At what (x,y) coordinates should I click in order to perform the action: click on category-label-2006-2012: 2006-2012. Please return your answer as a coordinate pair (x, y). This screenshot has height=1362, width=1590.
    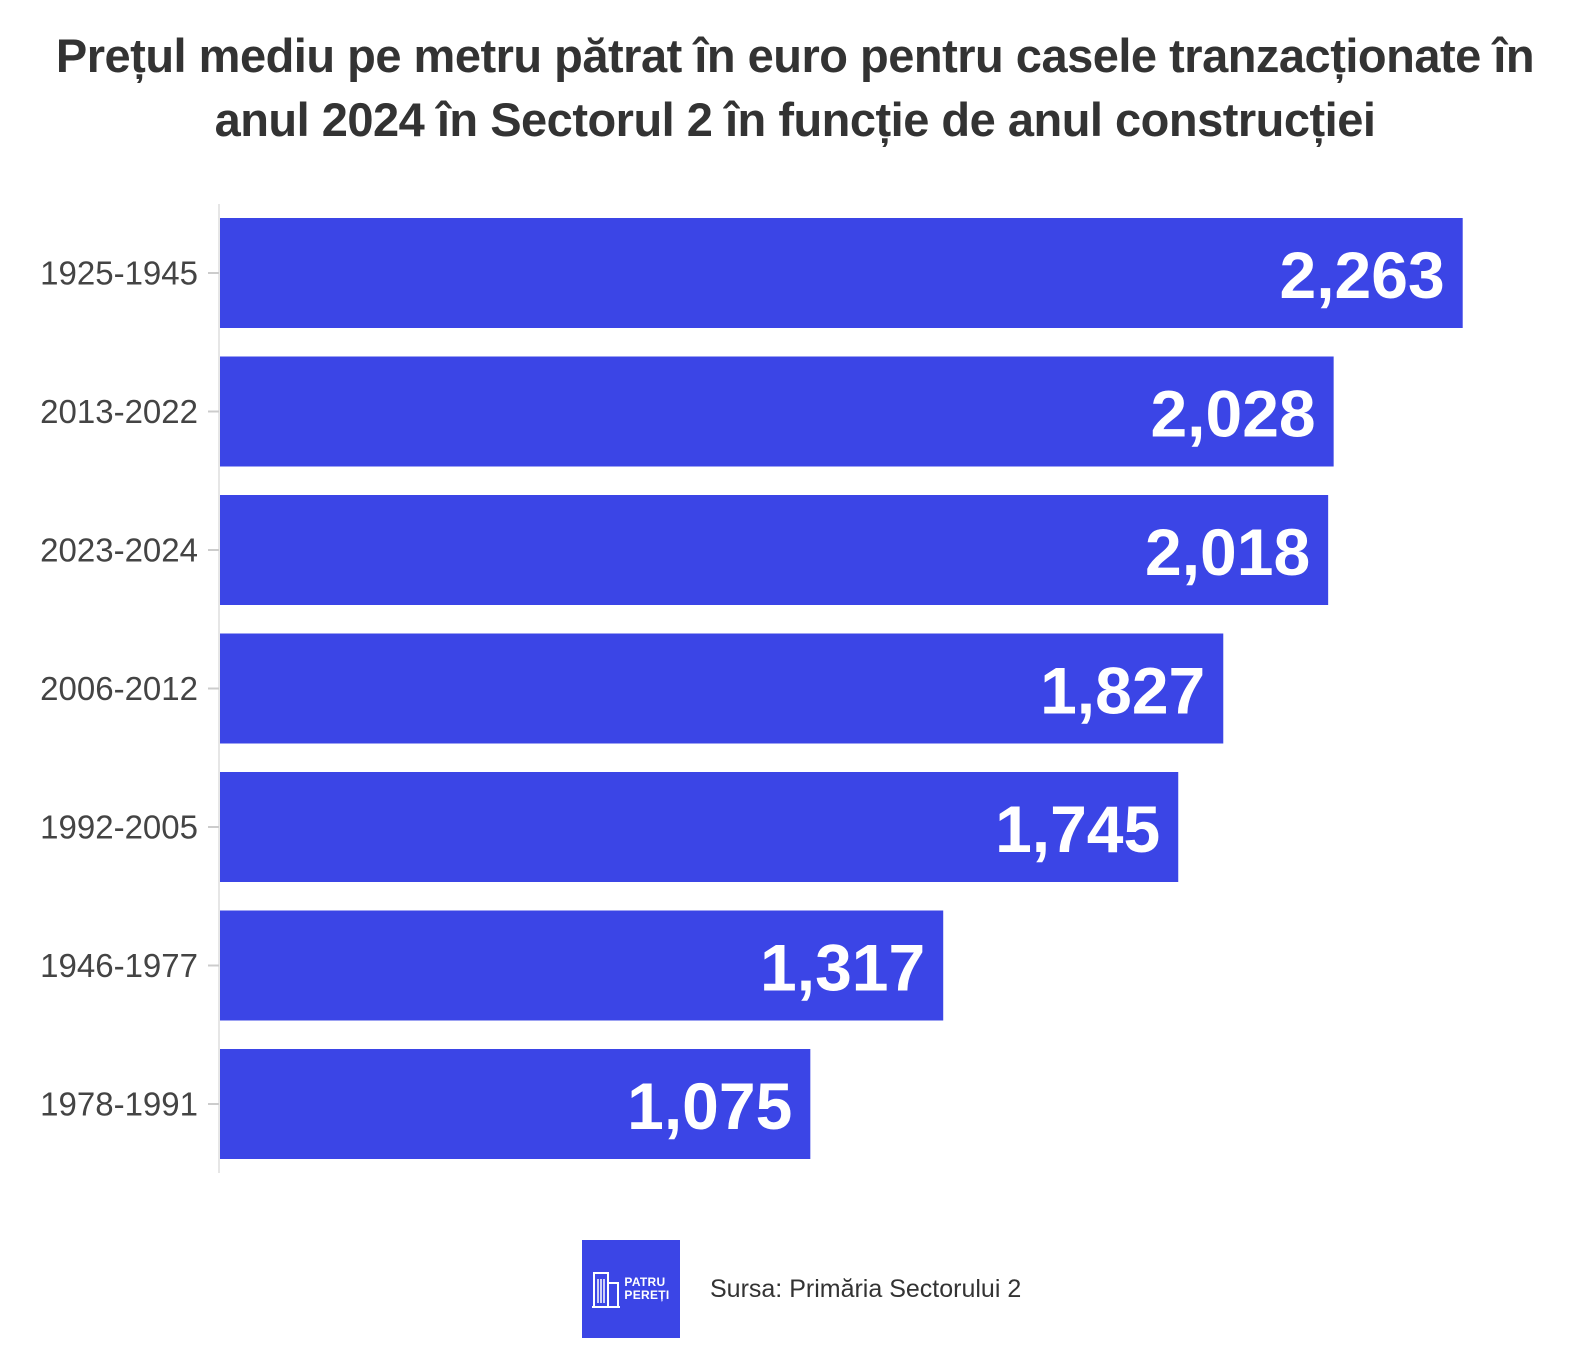
    Looking at the image, I should click on (119, 688).